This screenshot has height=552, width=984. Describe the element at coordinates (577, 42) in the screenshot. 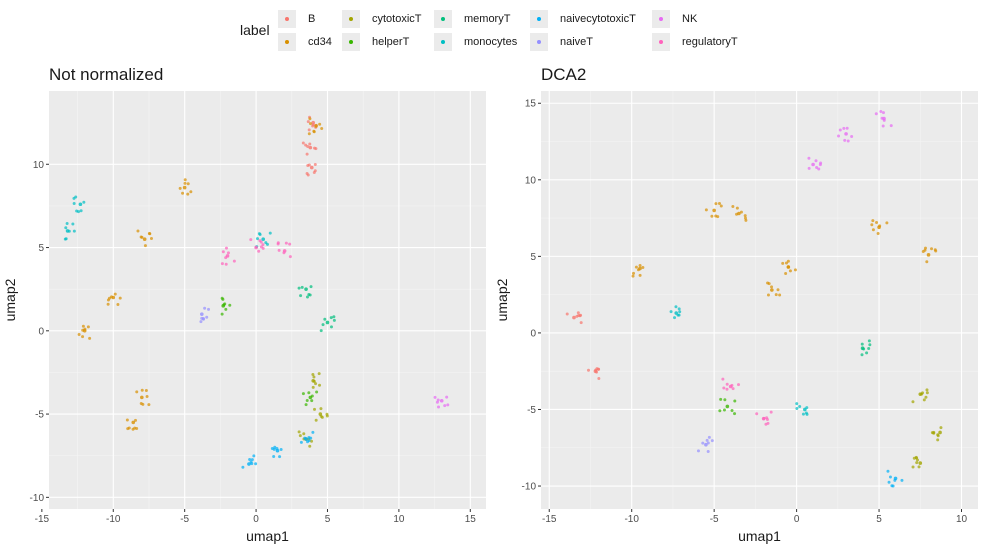

I see `legend-label: naiveT` at that location.